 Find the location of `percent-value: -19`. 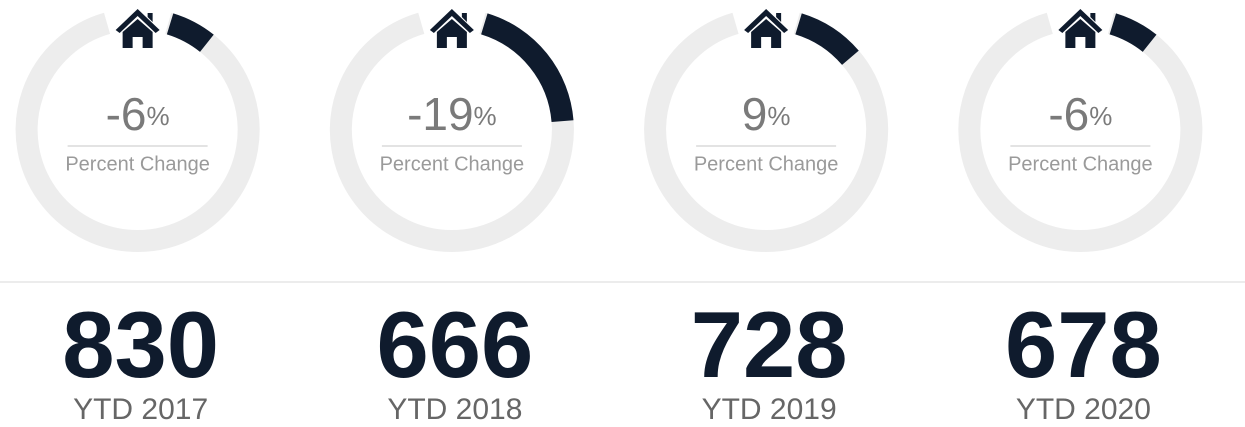

percent-value: -19 is located at coordinates (440, 114).